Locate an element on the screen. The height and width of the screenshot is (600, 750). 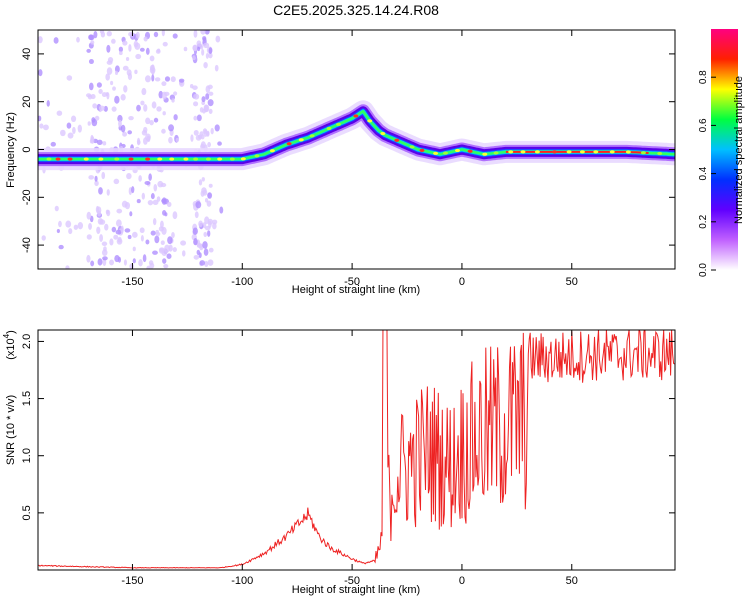
spectrogram-y-label: Frequency (Hz) is located at coordinates (11, 150).